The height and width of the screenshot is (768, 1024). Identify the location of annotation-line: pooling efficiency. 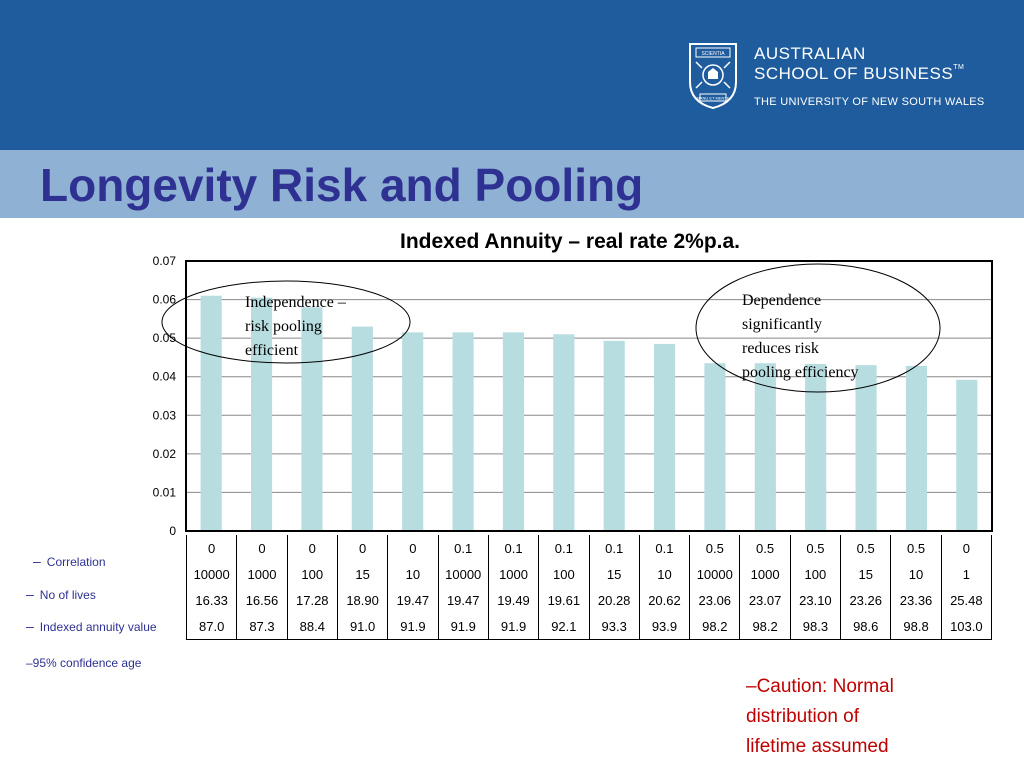
(800, 372).